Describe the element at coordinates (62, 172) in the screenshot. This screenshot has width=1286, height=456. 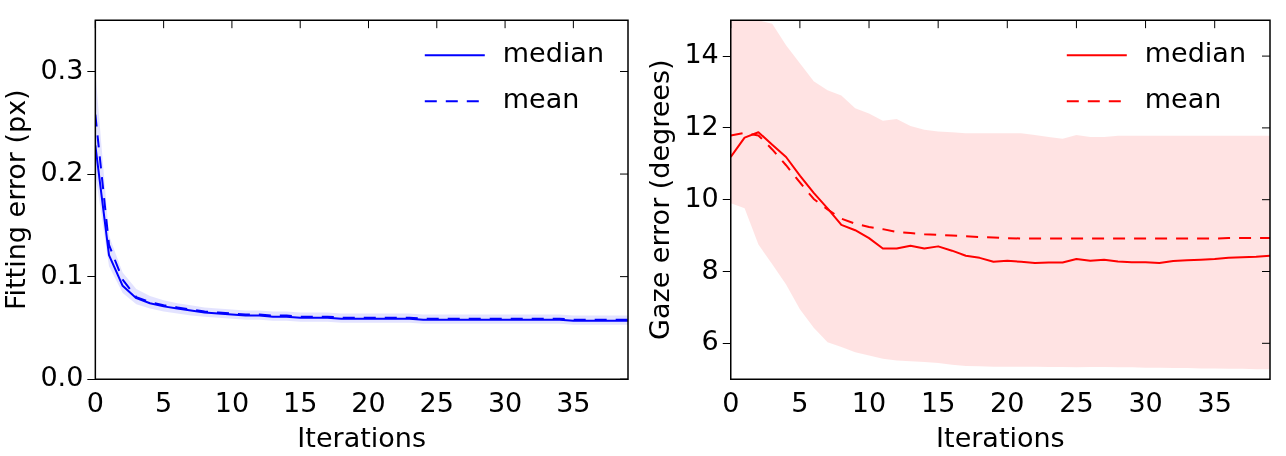
I see `y-tick-label: 0.2` at that location.